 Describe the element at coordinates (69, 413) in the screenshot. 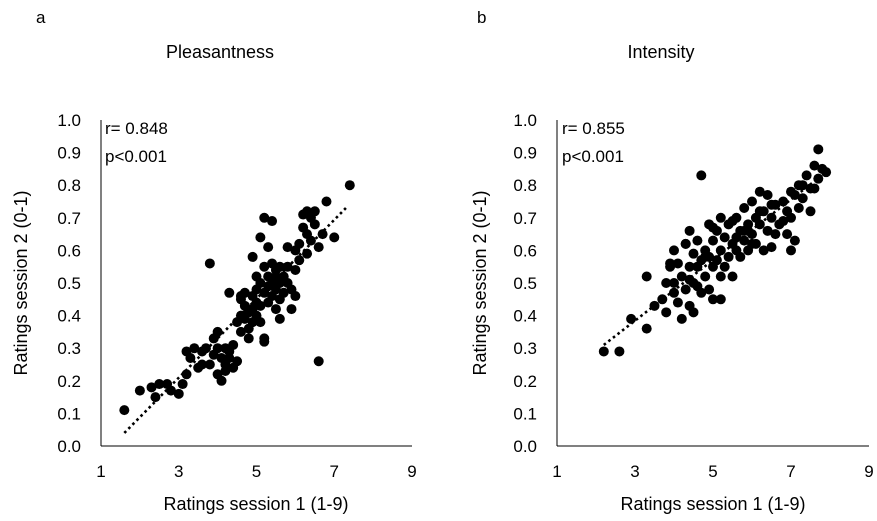

I see `panel-a-y-tick-label-1: 0.1` at that location.